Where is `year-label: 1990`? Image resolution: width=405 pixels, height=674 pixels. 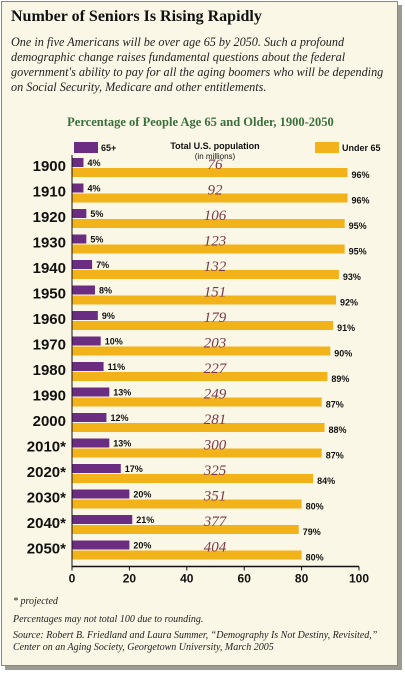 year-label: 1990 is located at coordinates (49, 396).